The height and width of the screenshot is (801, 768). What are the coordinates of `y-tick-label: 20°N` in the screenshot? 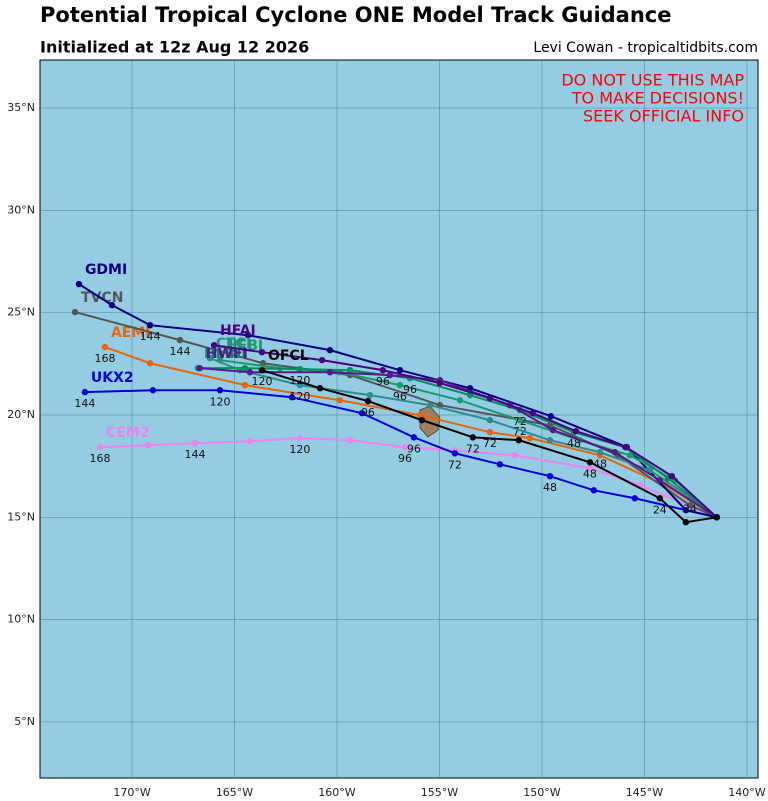 It's located at (21, 414).